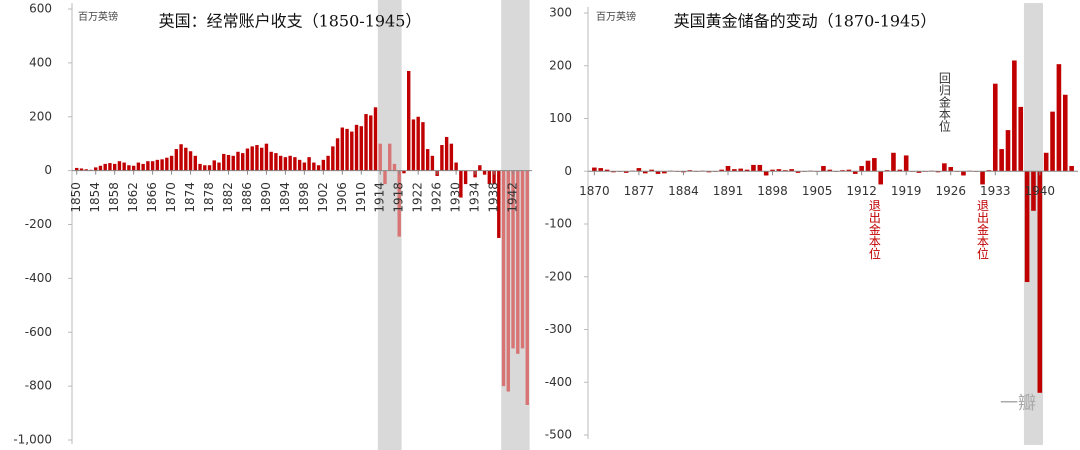 This screenshot has width=1080, height=450. Describe the element at coordinates (558, 329) in the screenshot. I see `y-tick-label: -300` at that location.